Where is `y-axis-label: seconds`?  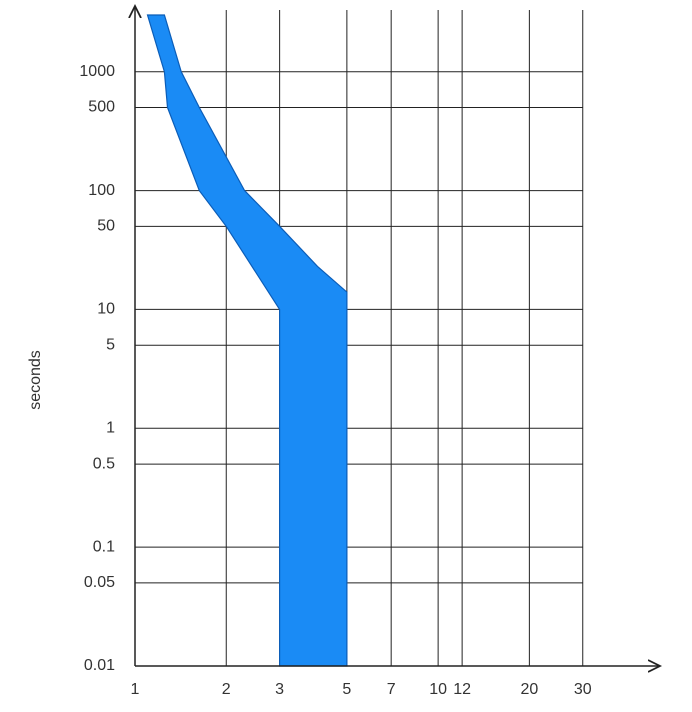
y-axis-label: seconds is located at coordinates (35, 380).